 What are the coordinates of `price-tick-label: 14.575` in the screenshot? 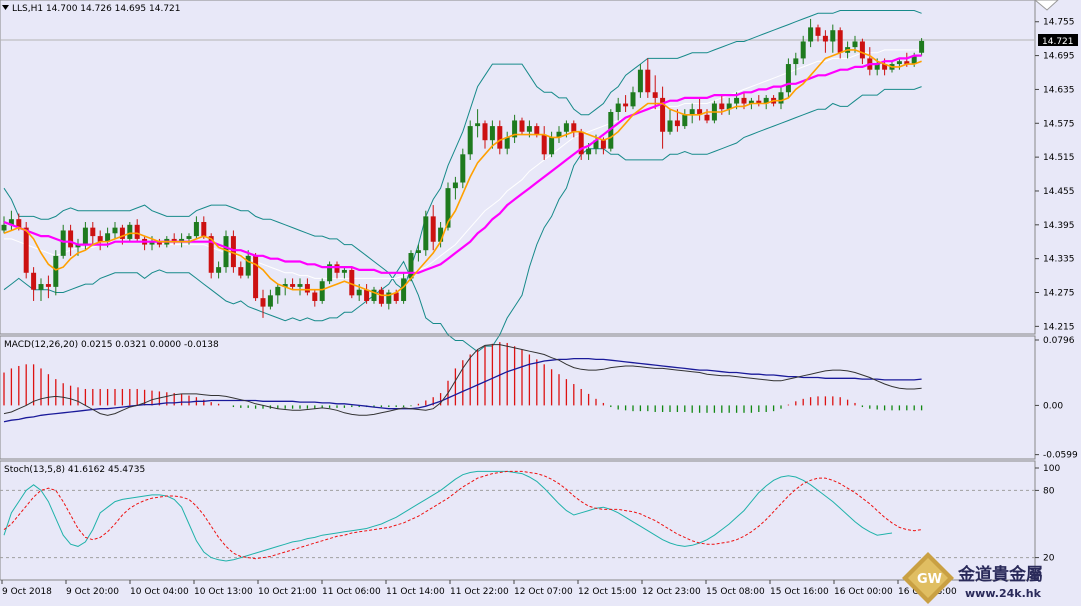 It's located at (1059, 124).